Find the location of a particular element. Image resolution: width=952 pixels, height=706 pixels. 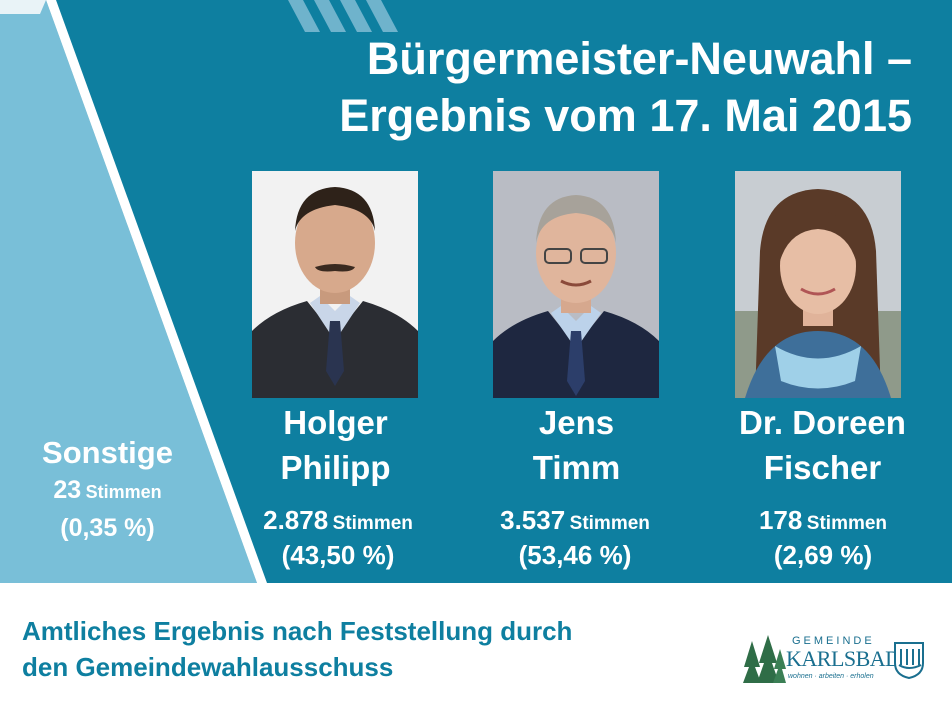

candidate-photo-fischer is located at coordinates (818, 284).